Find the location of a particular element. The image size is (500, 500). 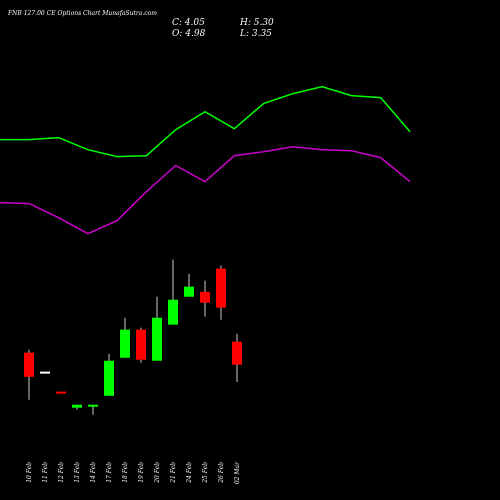

x-tick-label: 21 Feb is located at coordinates (173, 473).